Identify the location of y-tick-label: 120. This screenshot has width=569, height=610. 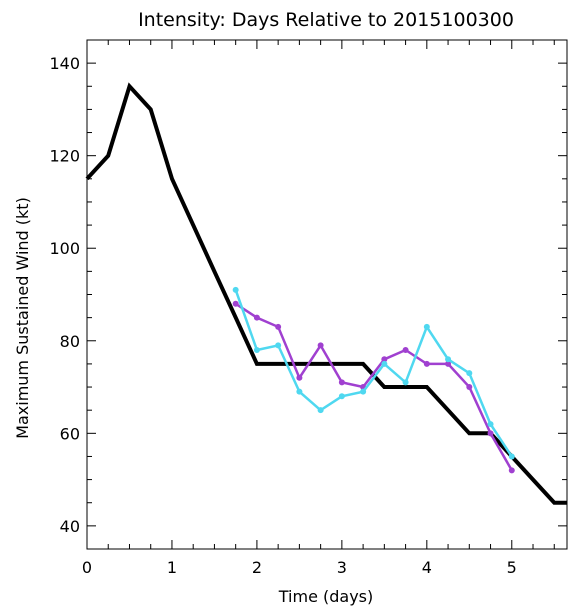
(64, 156).